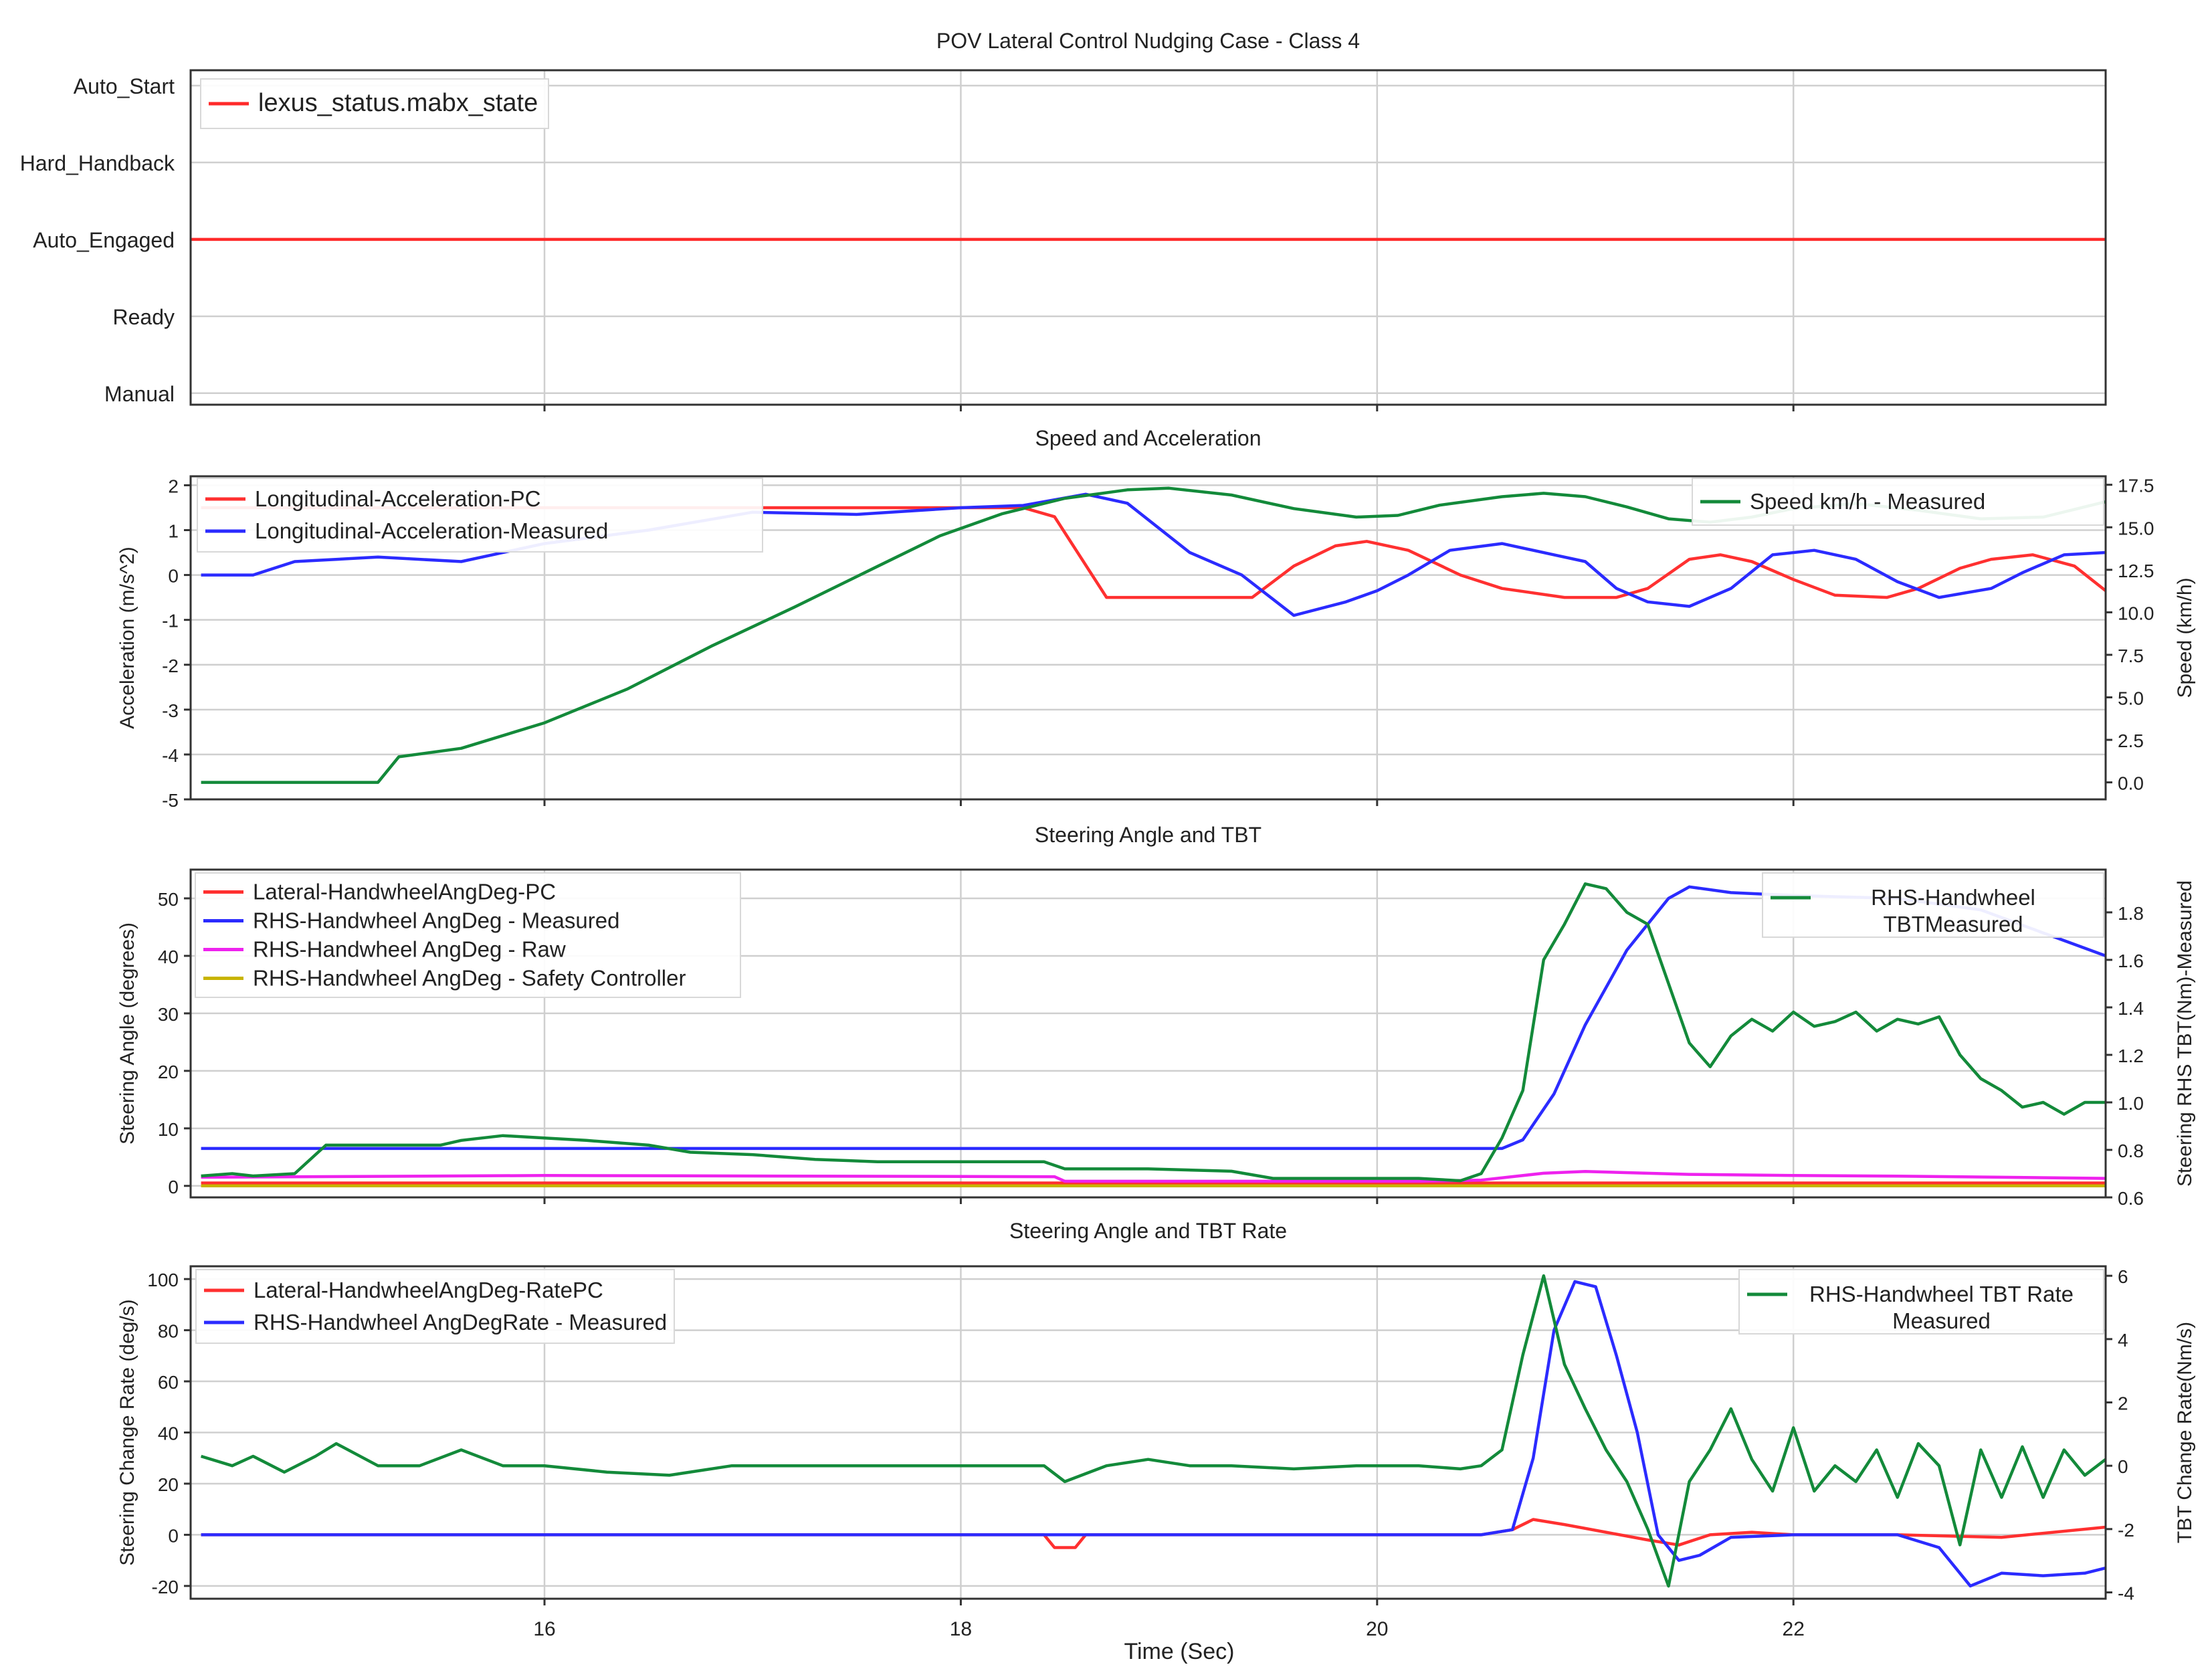 This screenshot has width=2212, height=1679. Describe the element at coordinates (2131, 1151) in the screenshot. I see `y-right-tick-label: 0.8` at that location.